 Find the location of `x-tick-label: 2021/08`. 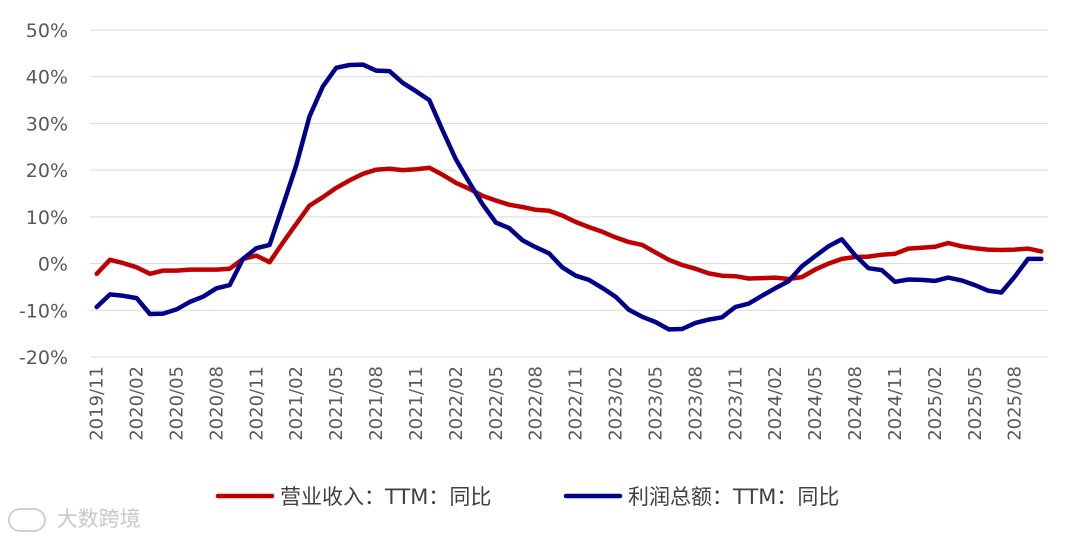

x-tick-label: 2021/08 is located at coordinates (376, 403).